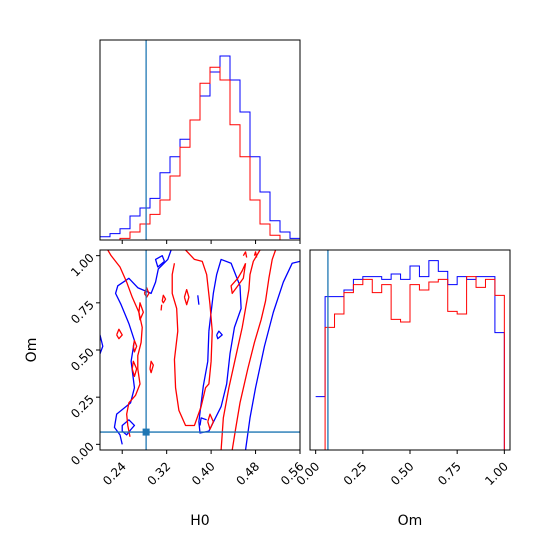  Describe the element at coordinates (82, 312) in the screenshot. I see `om-axis-tick-label: 0.75` at that location.